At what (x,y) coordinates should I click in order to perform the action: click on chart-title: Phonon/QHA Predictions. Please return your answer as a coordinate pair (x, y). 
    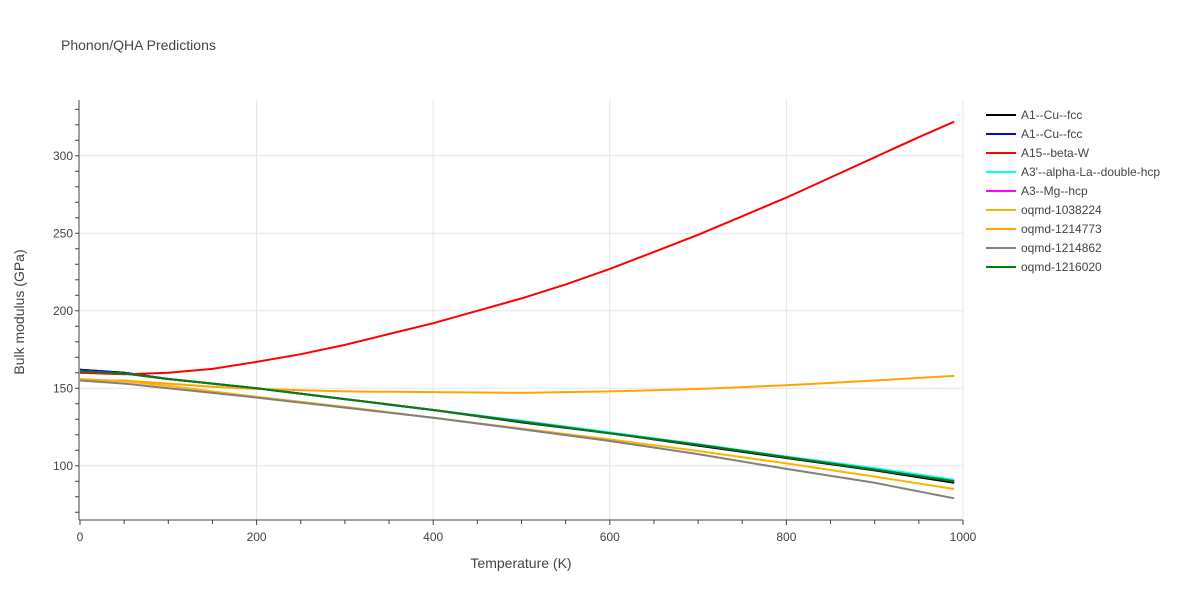
    Looking at the image, I should click on (138, 45).